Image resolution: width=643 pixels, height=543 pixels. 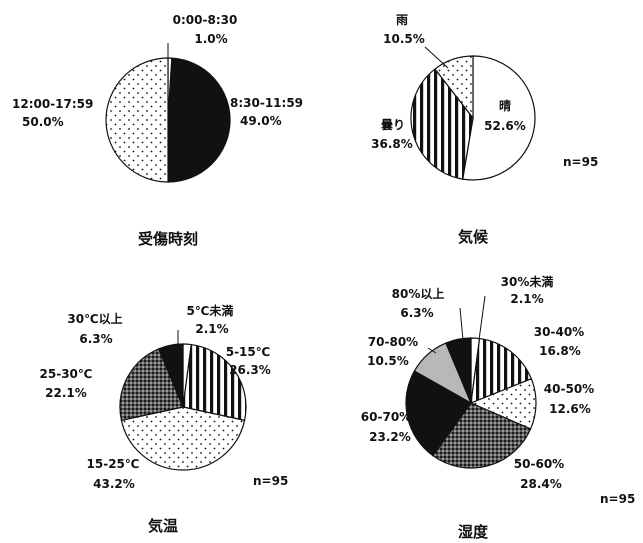 What do you see at coordinates (386, 417) in the screenshot?
I see `slice-label: 60-70%` at bounding box center [386, 417].